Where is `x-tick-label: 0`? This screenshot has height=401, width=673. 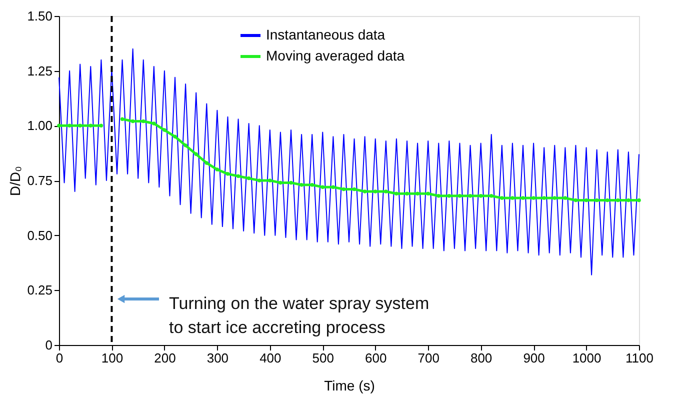 x-tick-label: 0 is located at coordinates (60, 358).